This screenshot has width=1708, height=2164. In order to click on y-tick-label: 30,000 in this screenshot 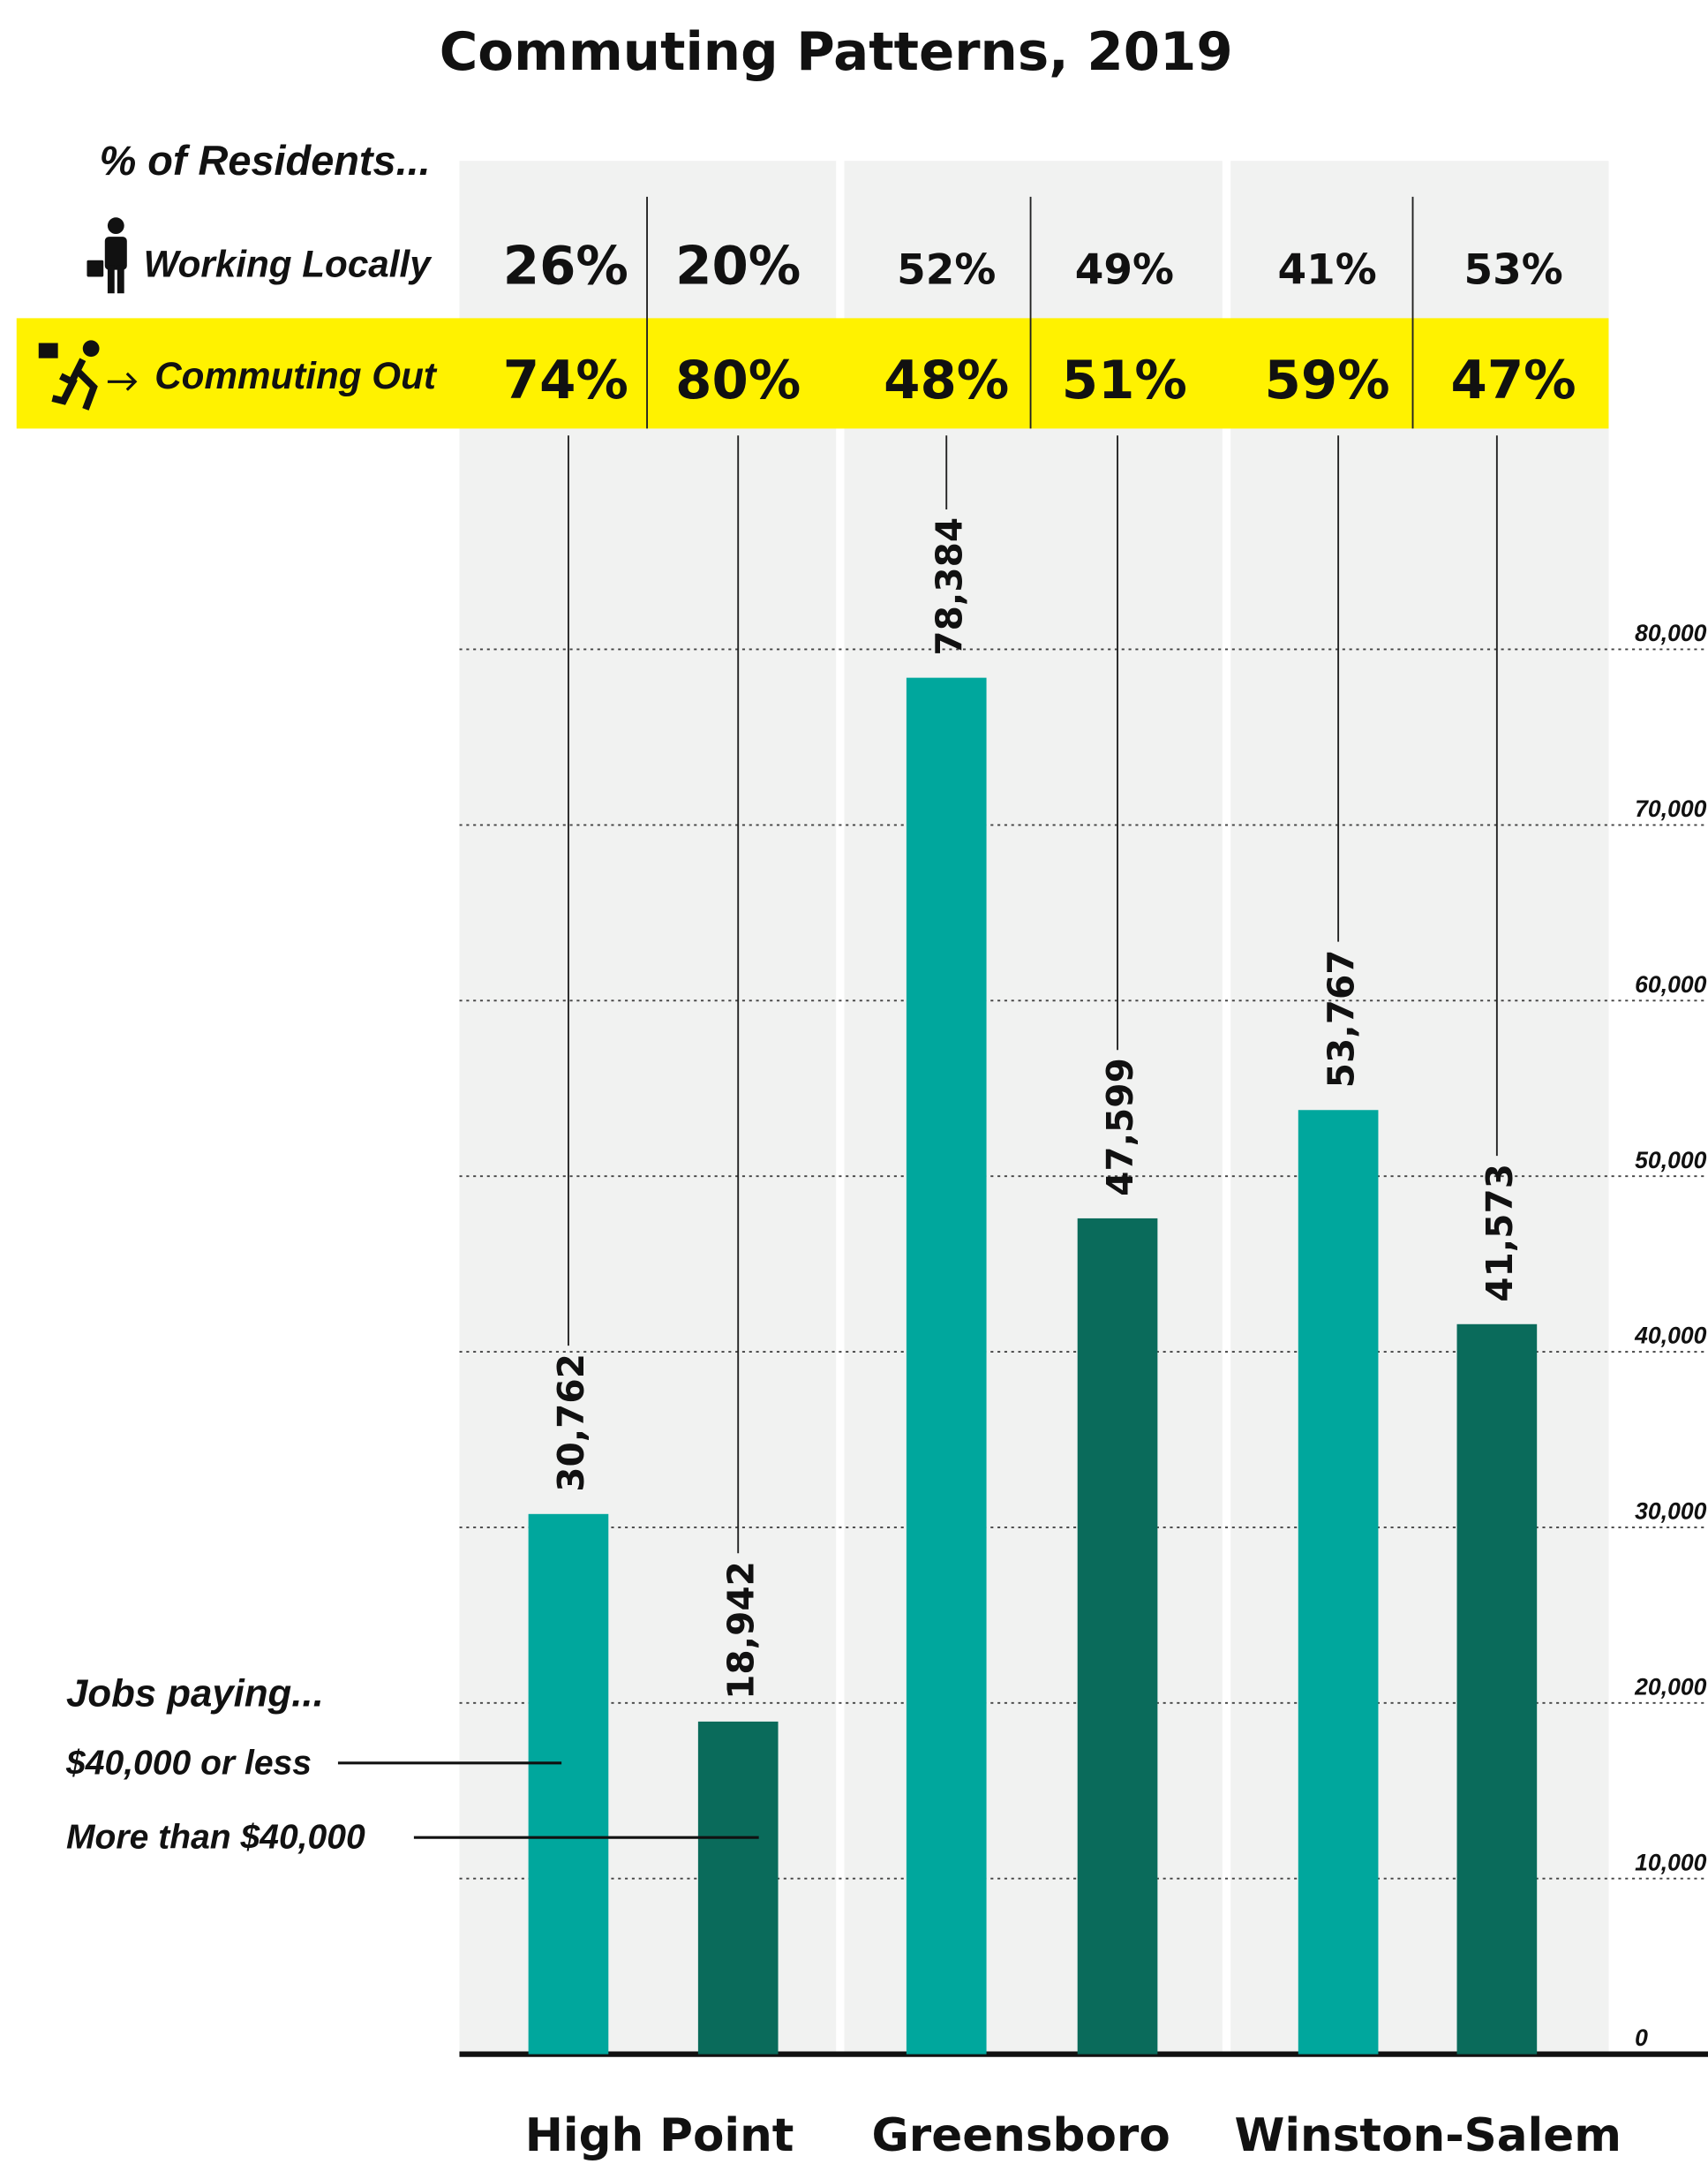, I will do `click(1671, 1511)`.